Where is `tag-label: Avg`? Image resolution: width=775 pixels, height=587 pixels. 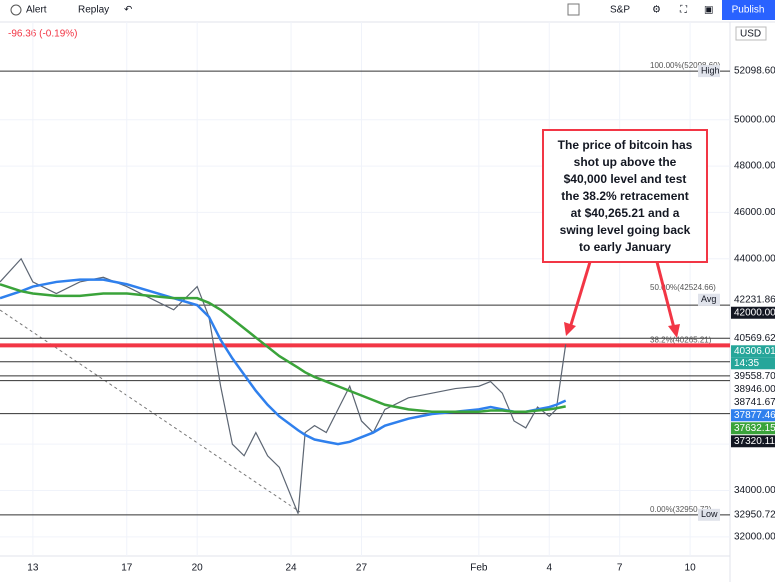 tag-label: Avg is located at coordinates (708, 299).